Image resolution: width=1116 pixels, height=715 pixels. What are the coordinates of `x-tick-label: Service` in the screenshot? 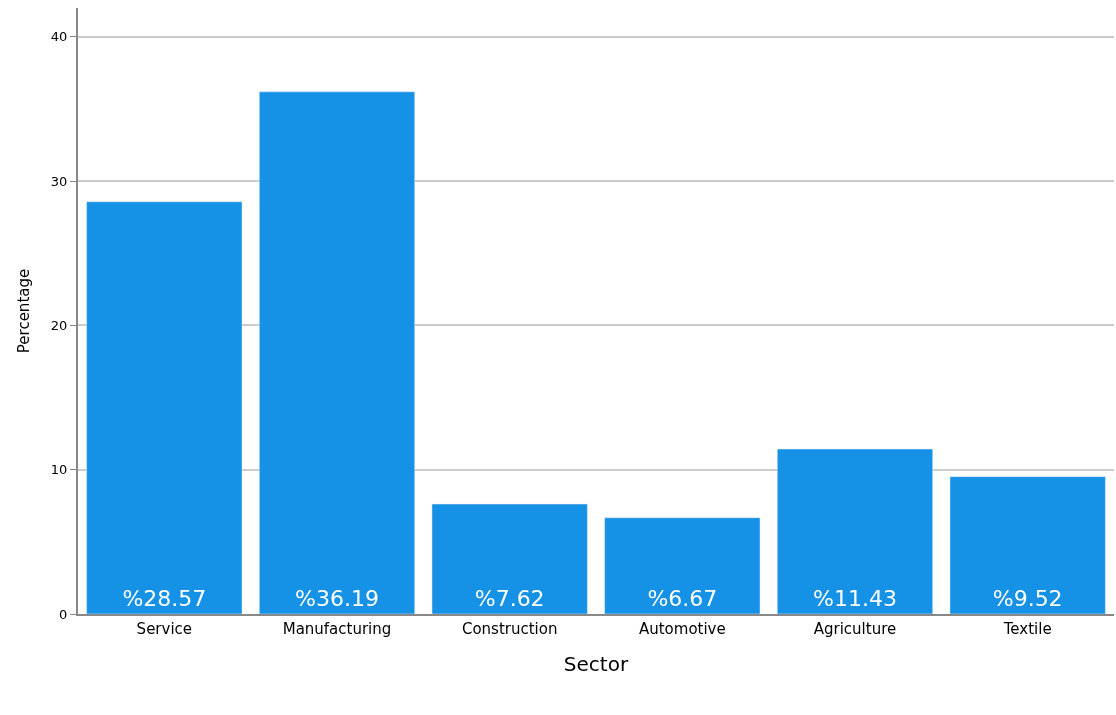 It's located at (164, 629).